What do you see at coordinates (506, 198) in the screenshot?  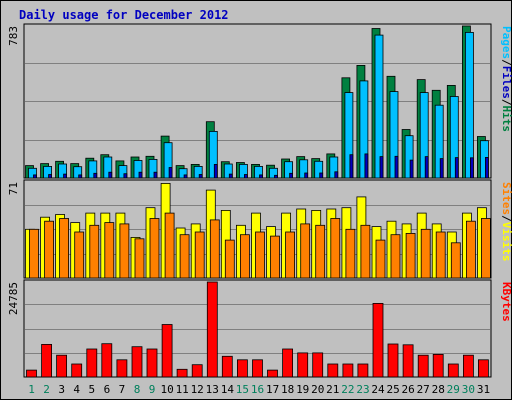 I see `legend-entry: Sites` at bounding box center [506, 198].